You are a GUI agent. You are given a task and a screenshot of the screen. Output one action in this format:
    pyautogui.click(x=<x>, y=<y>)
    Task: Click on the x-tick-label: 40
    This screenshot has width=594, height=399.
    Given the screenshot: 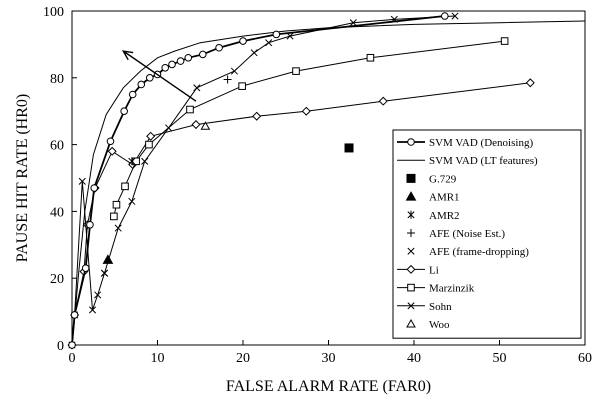 What is the action you would take?
    pyautogui.click(x=414, y=358)
    